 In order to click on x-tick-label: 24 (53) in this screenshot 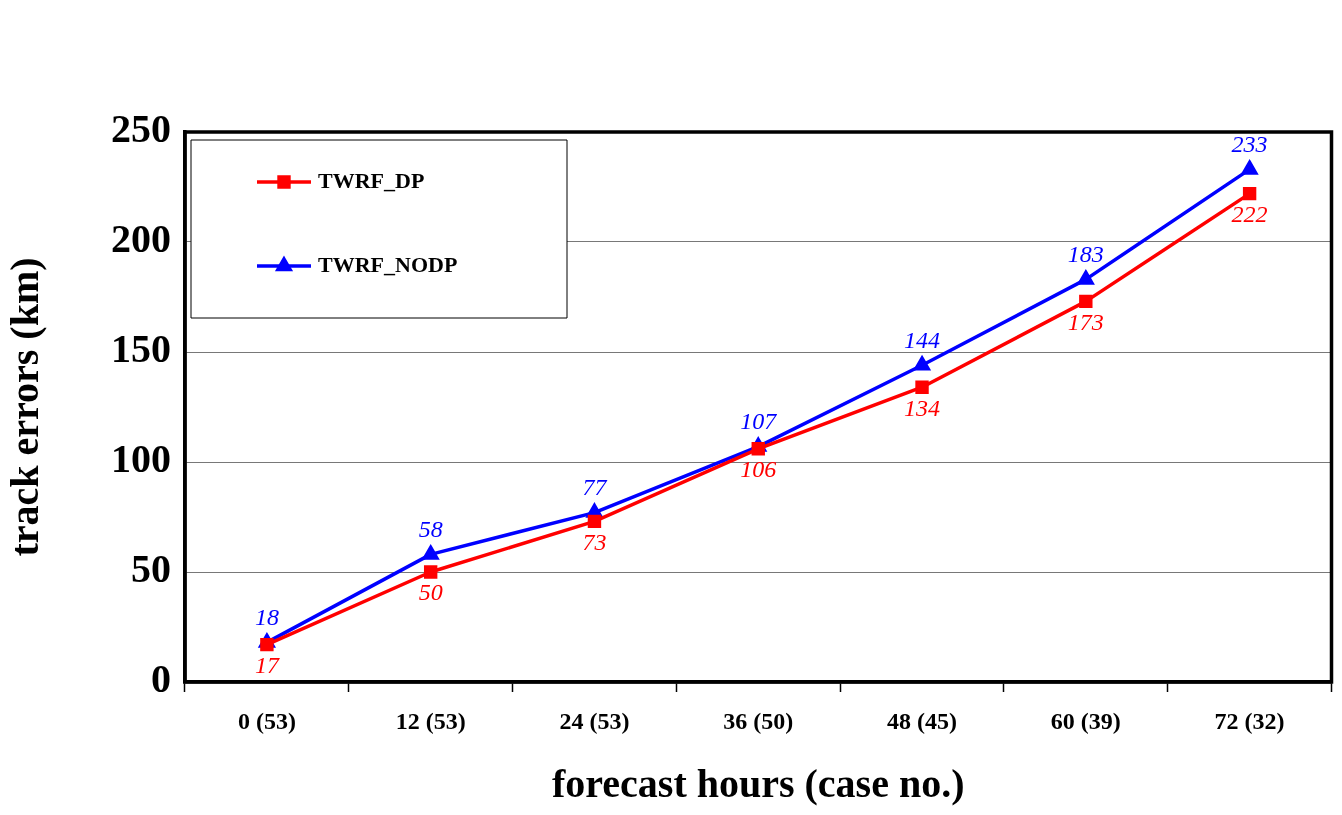, I will do `click(594, 720)`.